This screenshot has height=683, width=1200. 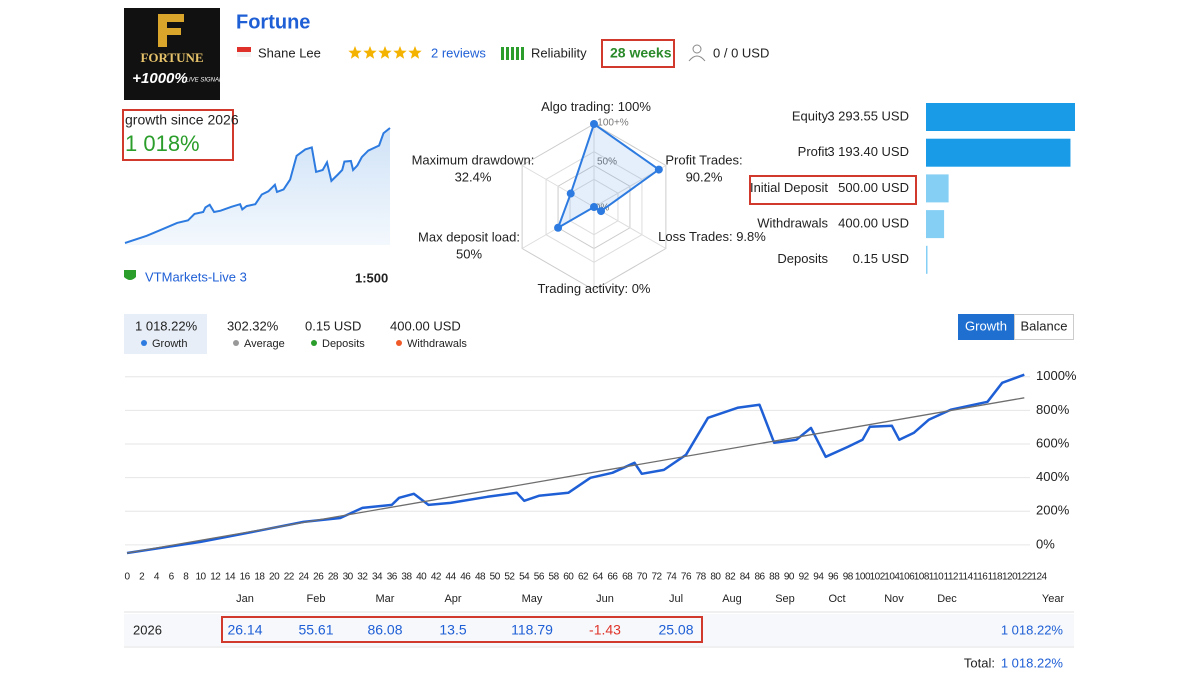 I want to click on broker: VTMarkets-Live 3, so click(x=196, y=276).